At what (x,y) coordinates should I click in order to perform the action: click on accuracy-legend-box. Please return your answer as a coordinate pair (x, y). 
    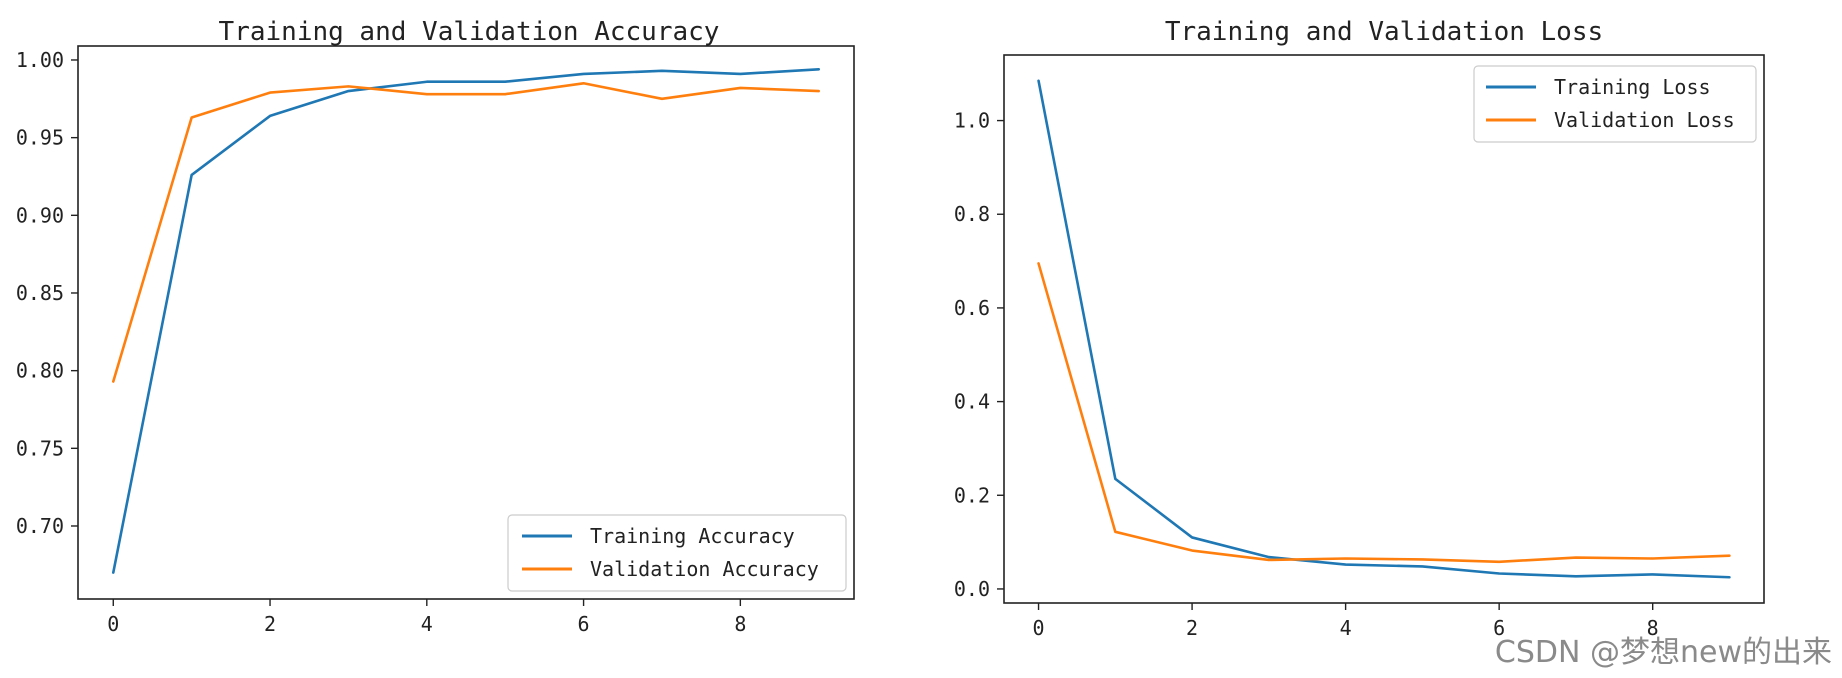
    Looking at the image, I should click on (677, 553).